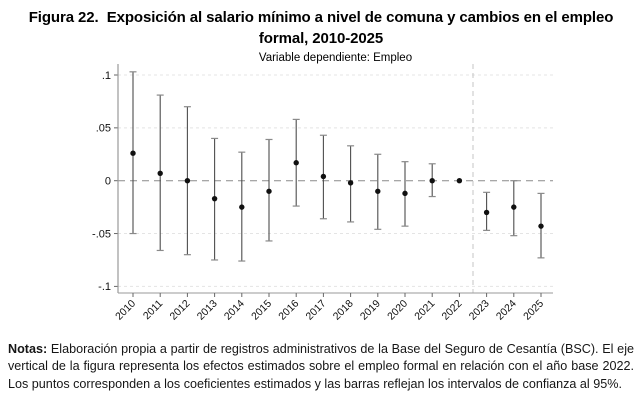 This screenshot has height=406, width=642. Describe the element at coordinates (397, 310) in the screenshot. I see `x-tick-label: 2020` at that location.